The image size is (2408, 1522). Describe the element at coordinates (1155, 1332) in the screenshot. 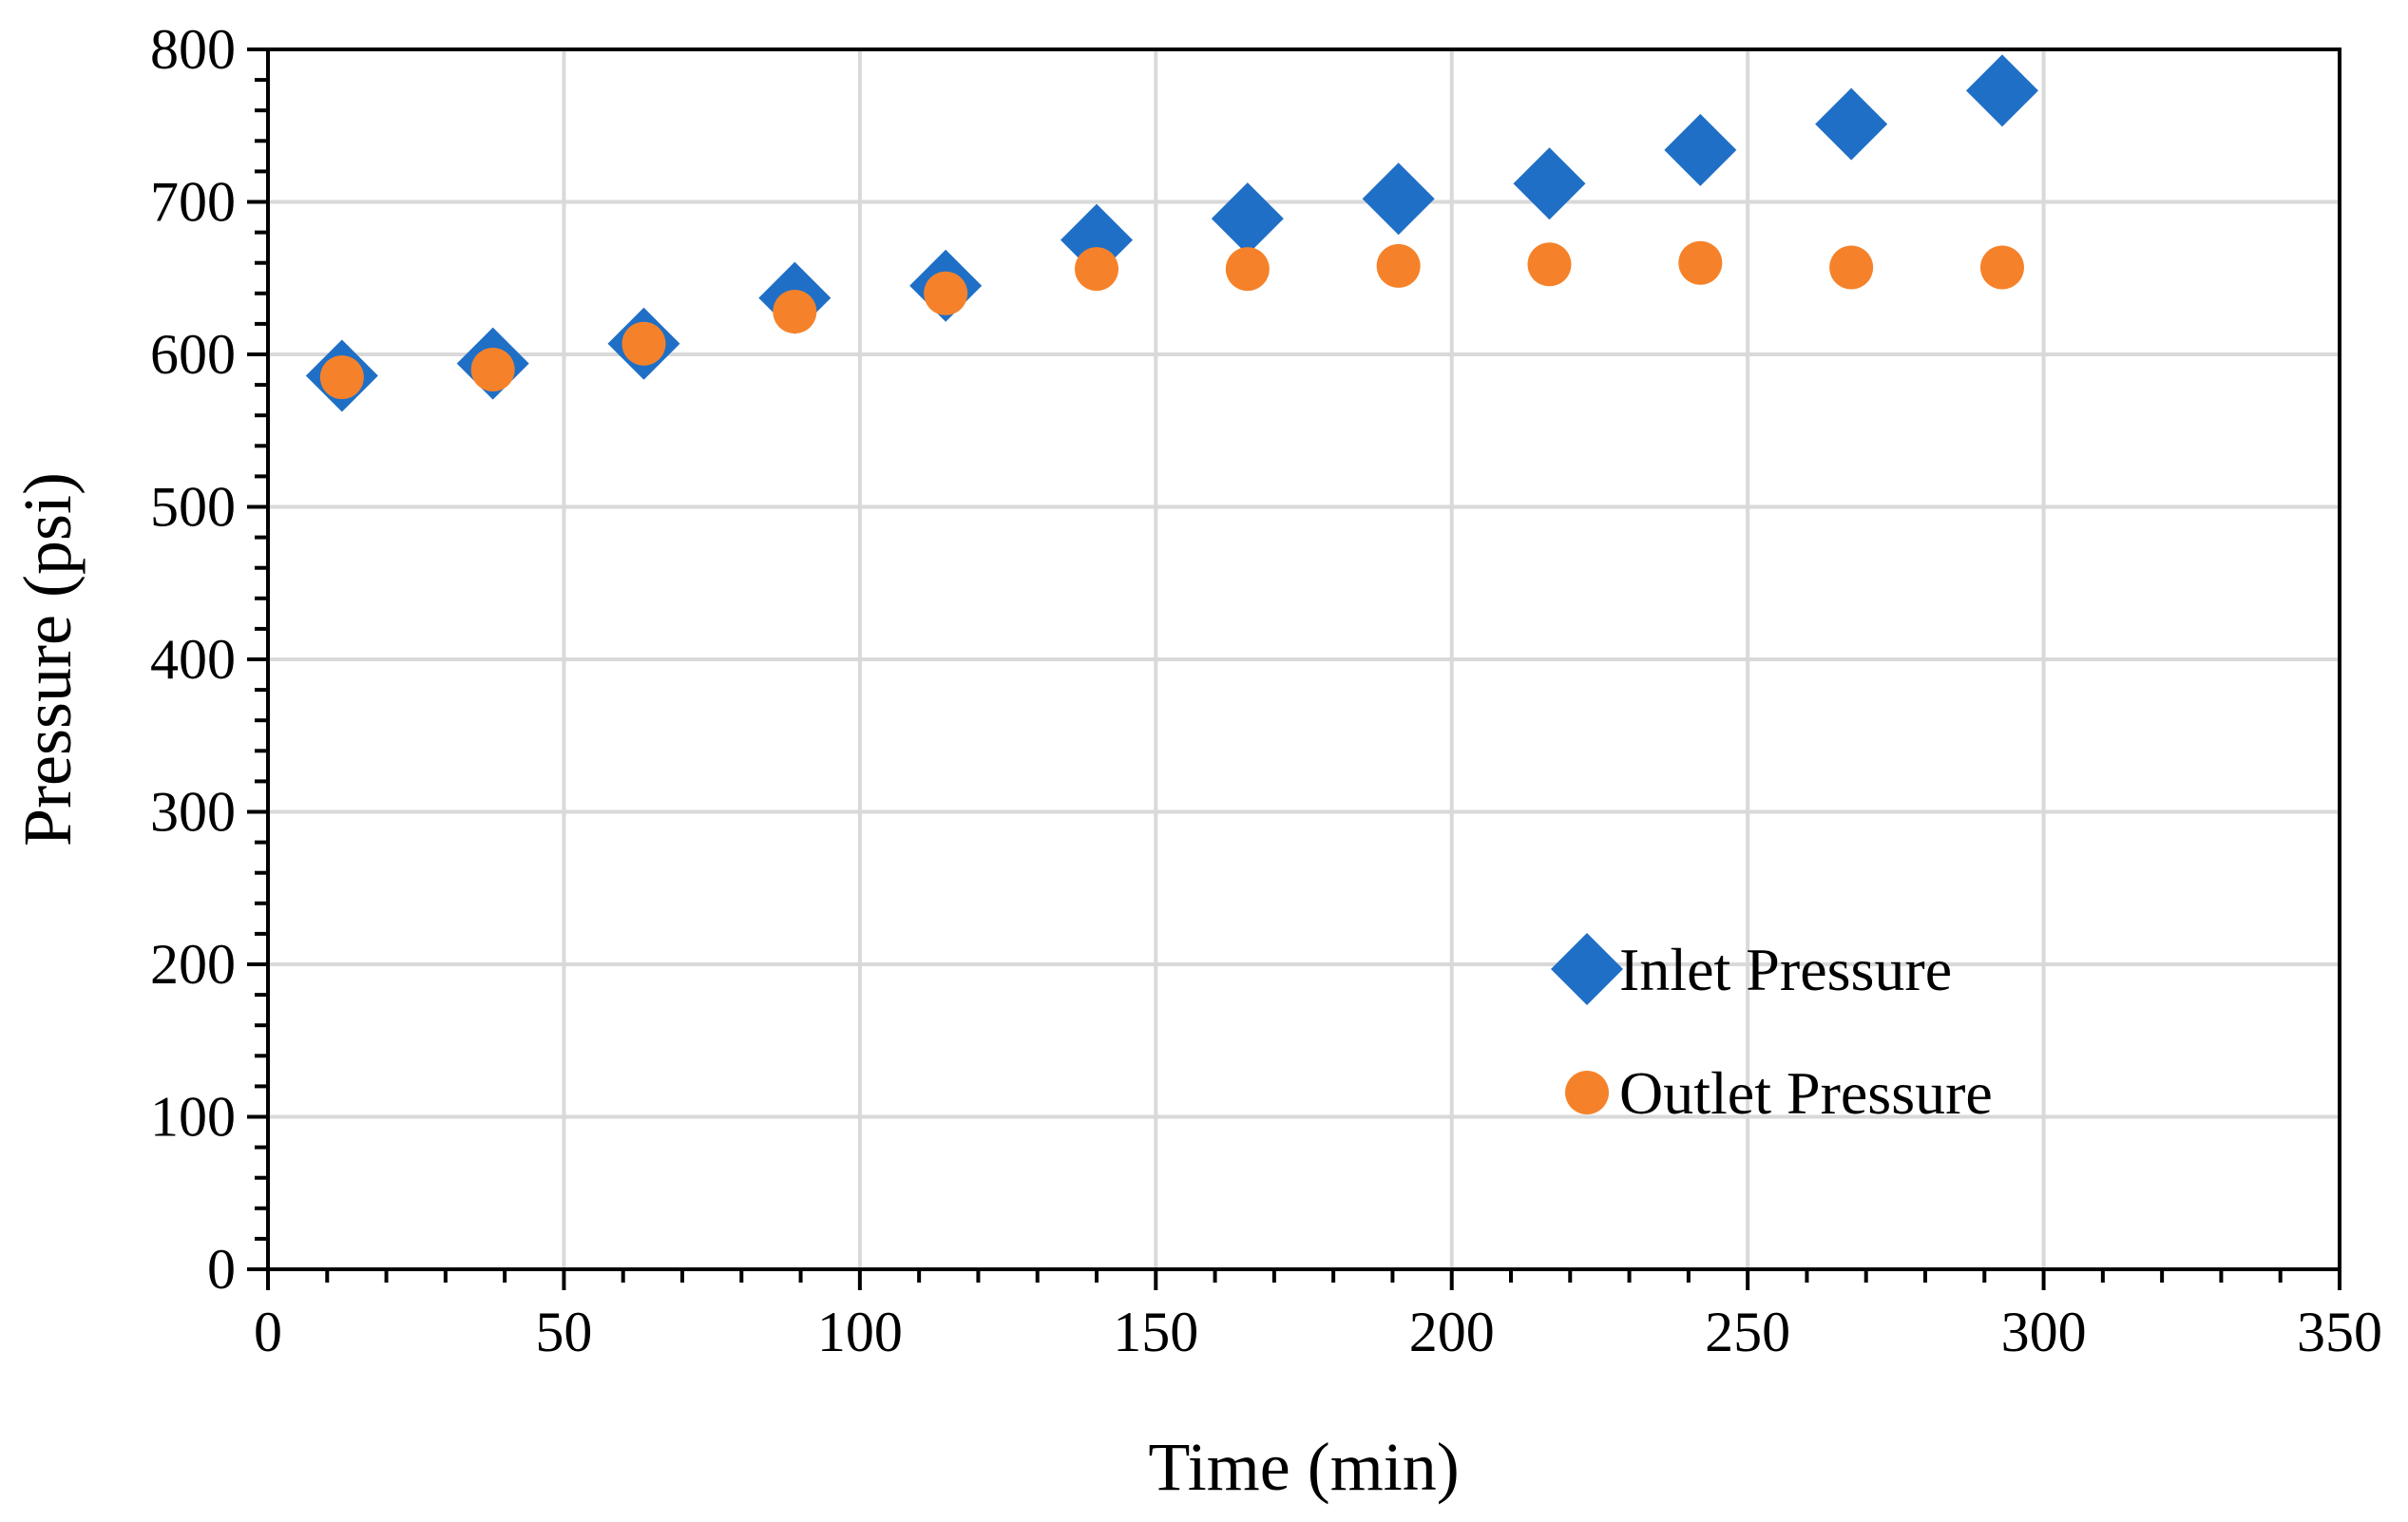

I see `x-tick-label: 150` at that location.